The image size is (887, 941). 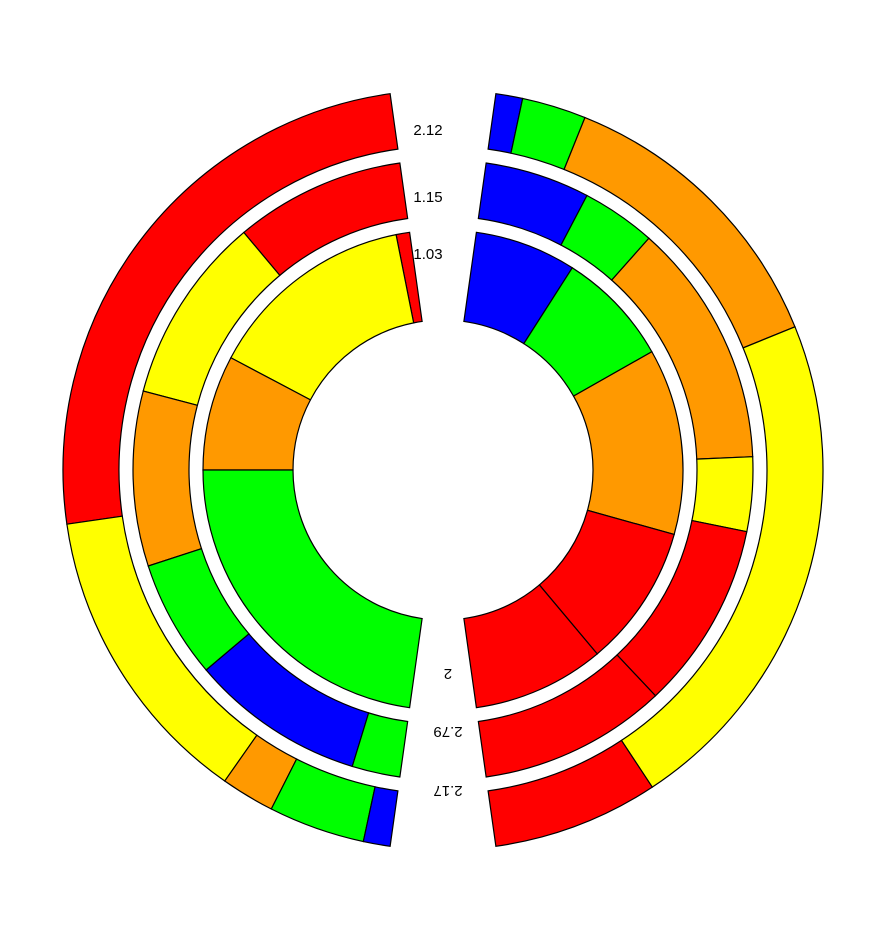 I want to click on gap-label-bottom-2: 2.17, so click(x=447, y=790).